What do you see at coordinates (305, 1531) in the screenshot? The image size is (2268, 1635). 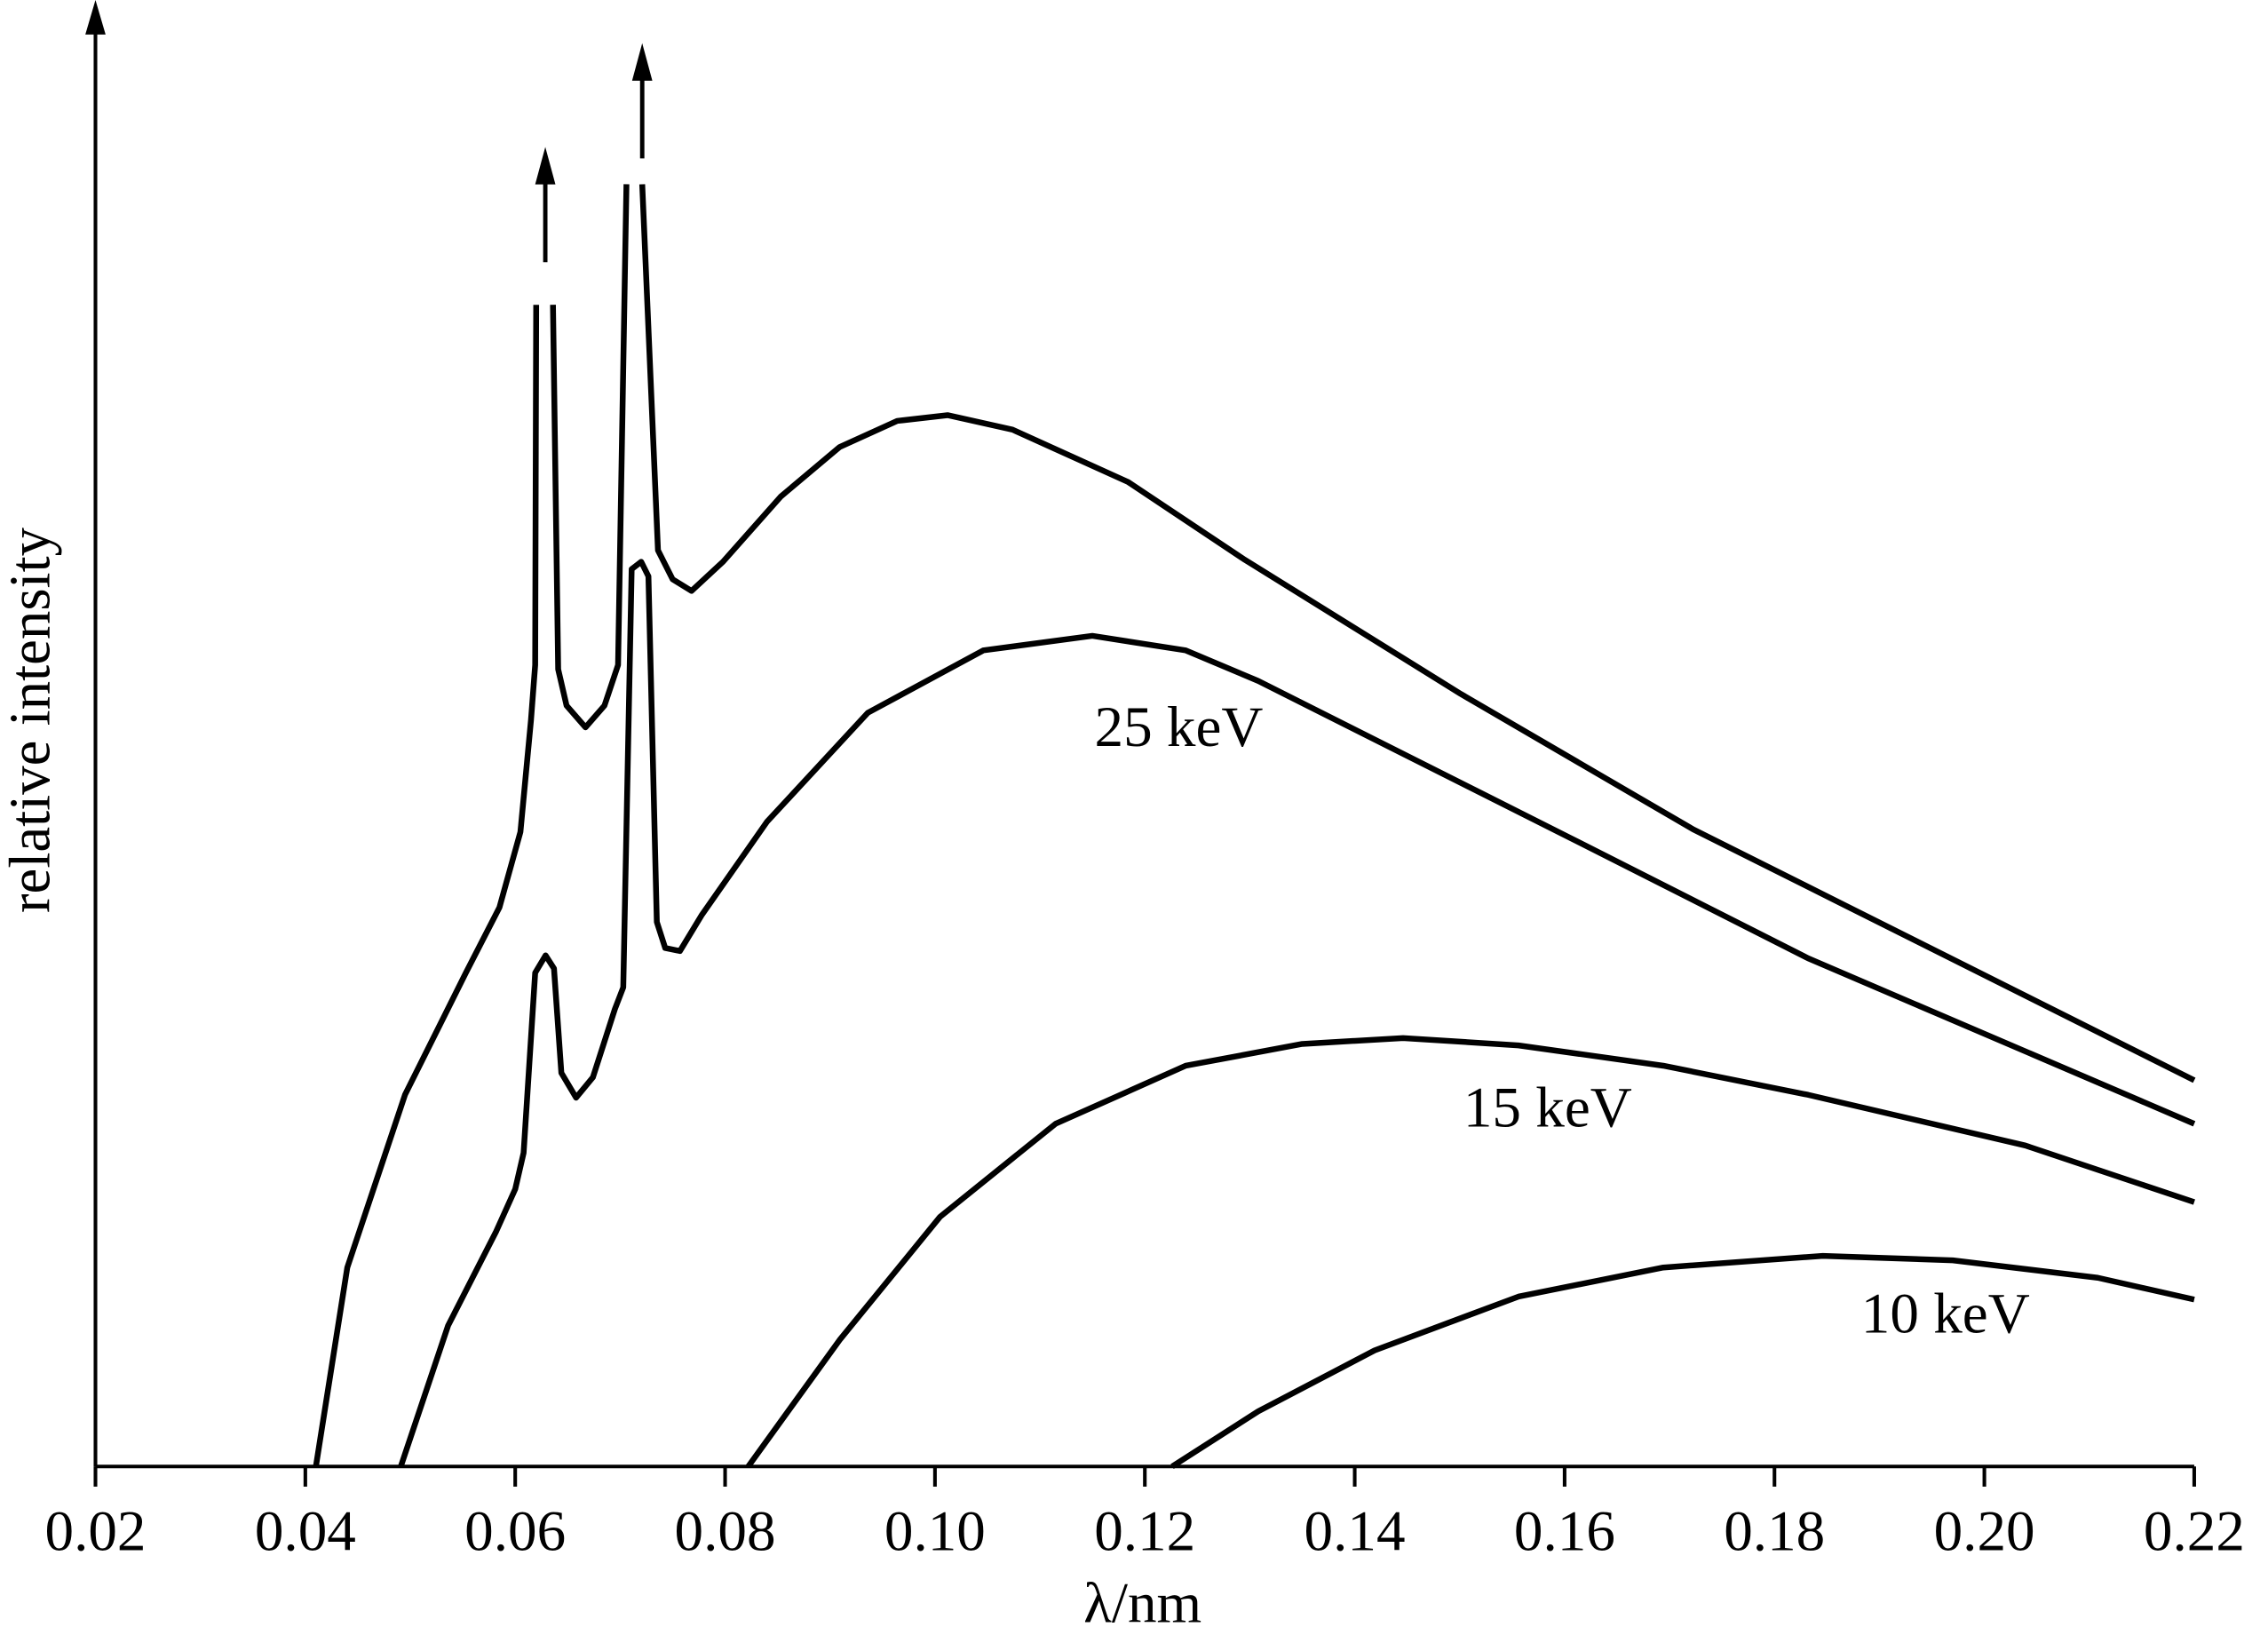 I see `x-tick-label: 0.04` at bounding box center [305, 1531].